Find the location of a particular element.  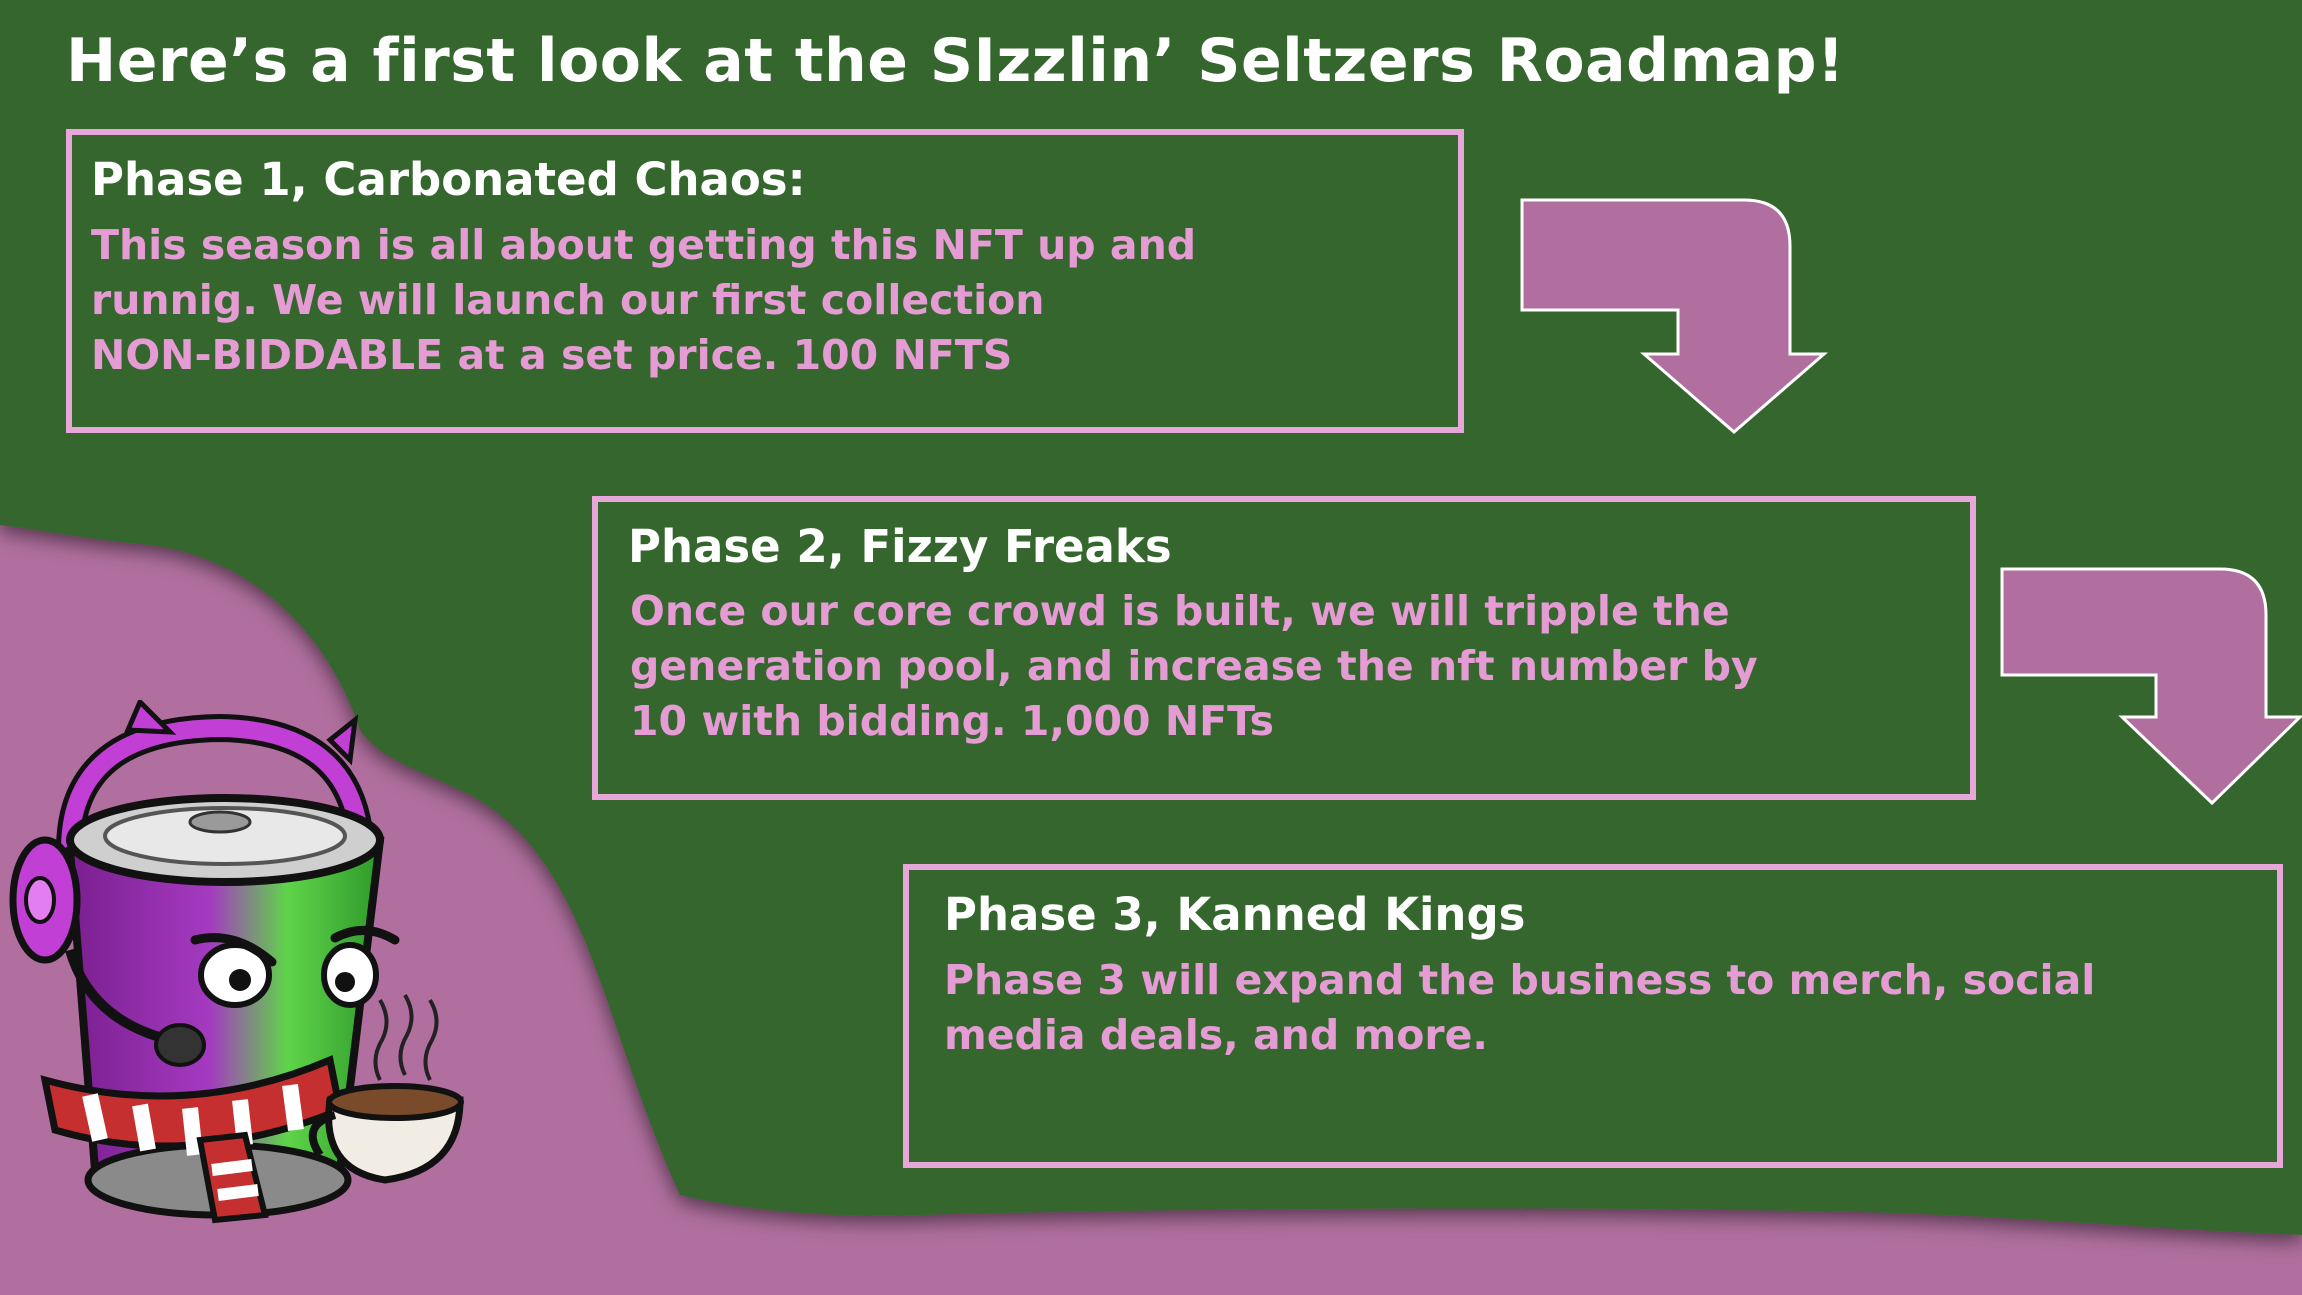

phase-1-title: Phase 1, Carbonated Chaos: is located at coordinates (448, 179).